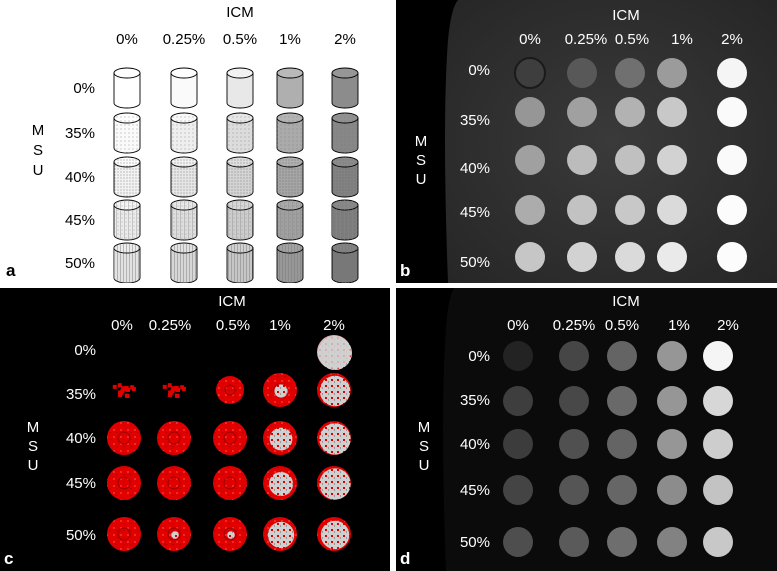 This screenshot has height=571, width=777. What do you see at coordinates (240, 133) in the screenshot?
I see `cylinder-r1-c2` at bounding box center [240, 133].